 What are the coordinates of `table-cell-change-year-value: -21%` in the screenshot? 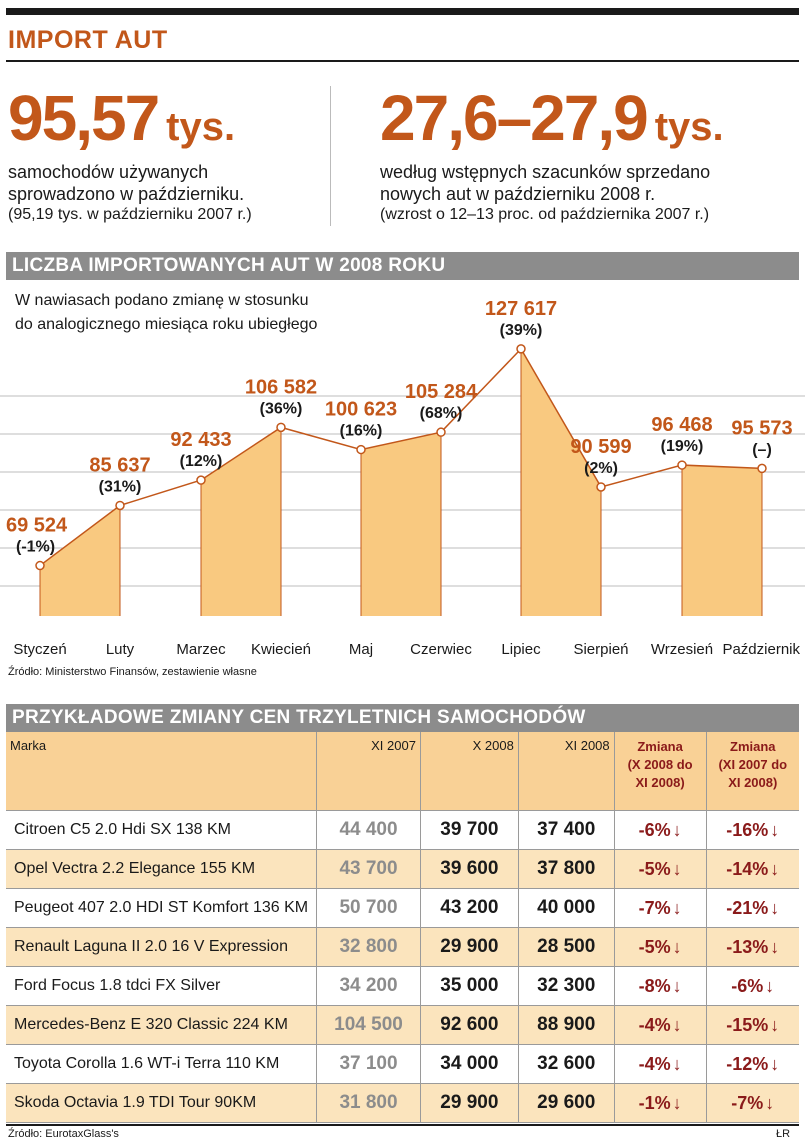 It's located at (747, 907).